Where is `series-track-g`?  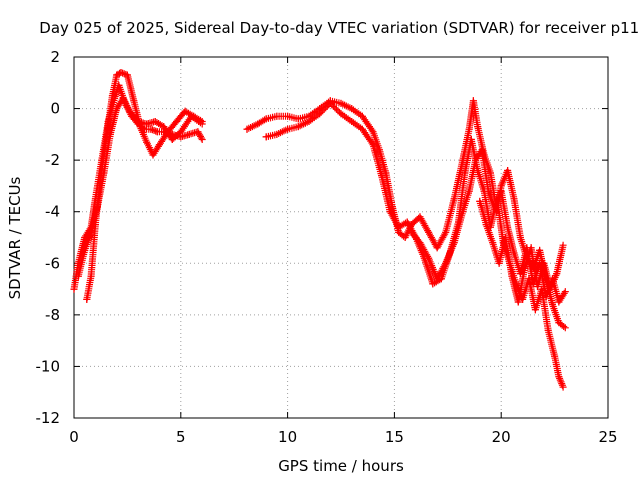 series-track-g is located at coordinates (521, 251).